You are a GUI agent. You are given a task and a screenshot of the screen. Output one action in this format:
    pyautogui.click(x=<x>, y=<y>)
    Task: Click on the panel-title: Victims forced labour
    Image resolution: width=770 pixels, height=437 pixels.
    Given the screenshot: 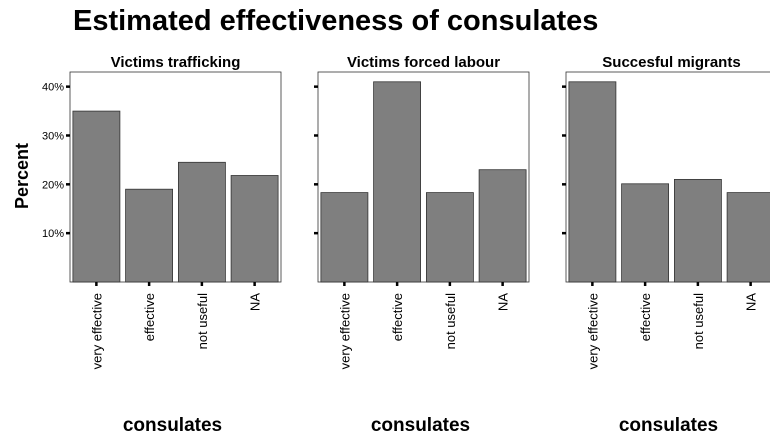 What is the action you would take?
    pyautogui.click(x=423, y=62)
    